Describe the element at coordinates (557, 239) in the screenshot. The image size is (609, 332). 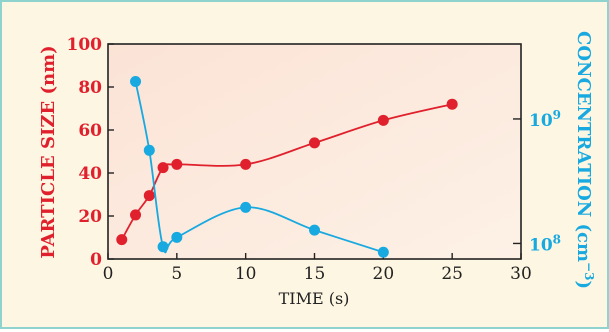
I see `right-tick-exponent: 8` at that location.